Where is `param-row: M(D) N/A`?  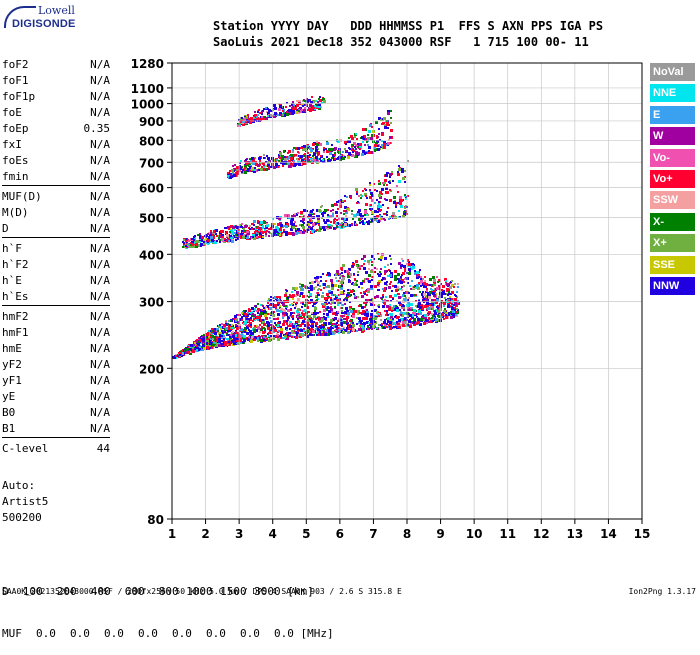
param-row: M(D) N/A is located at coordinates (57, 212).